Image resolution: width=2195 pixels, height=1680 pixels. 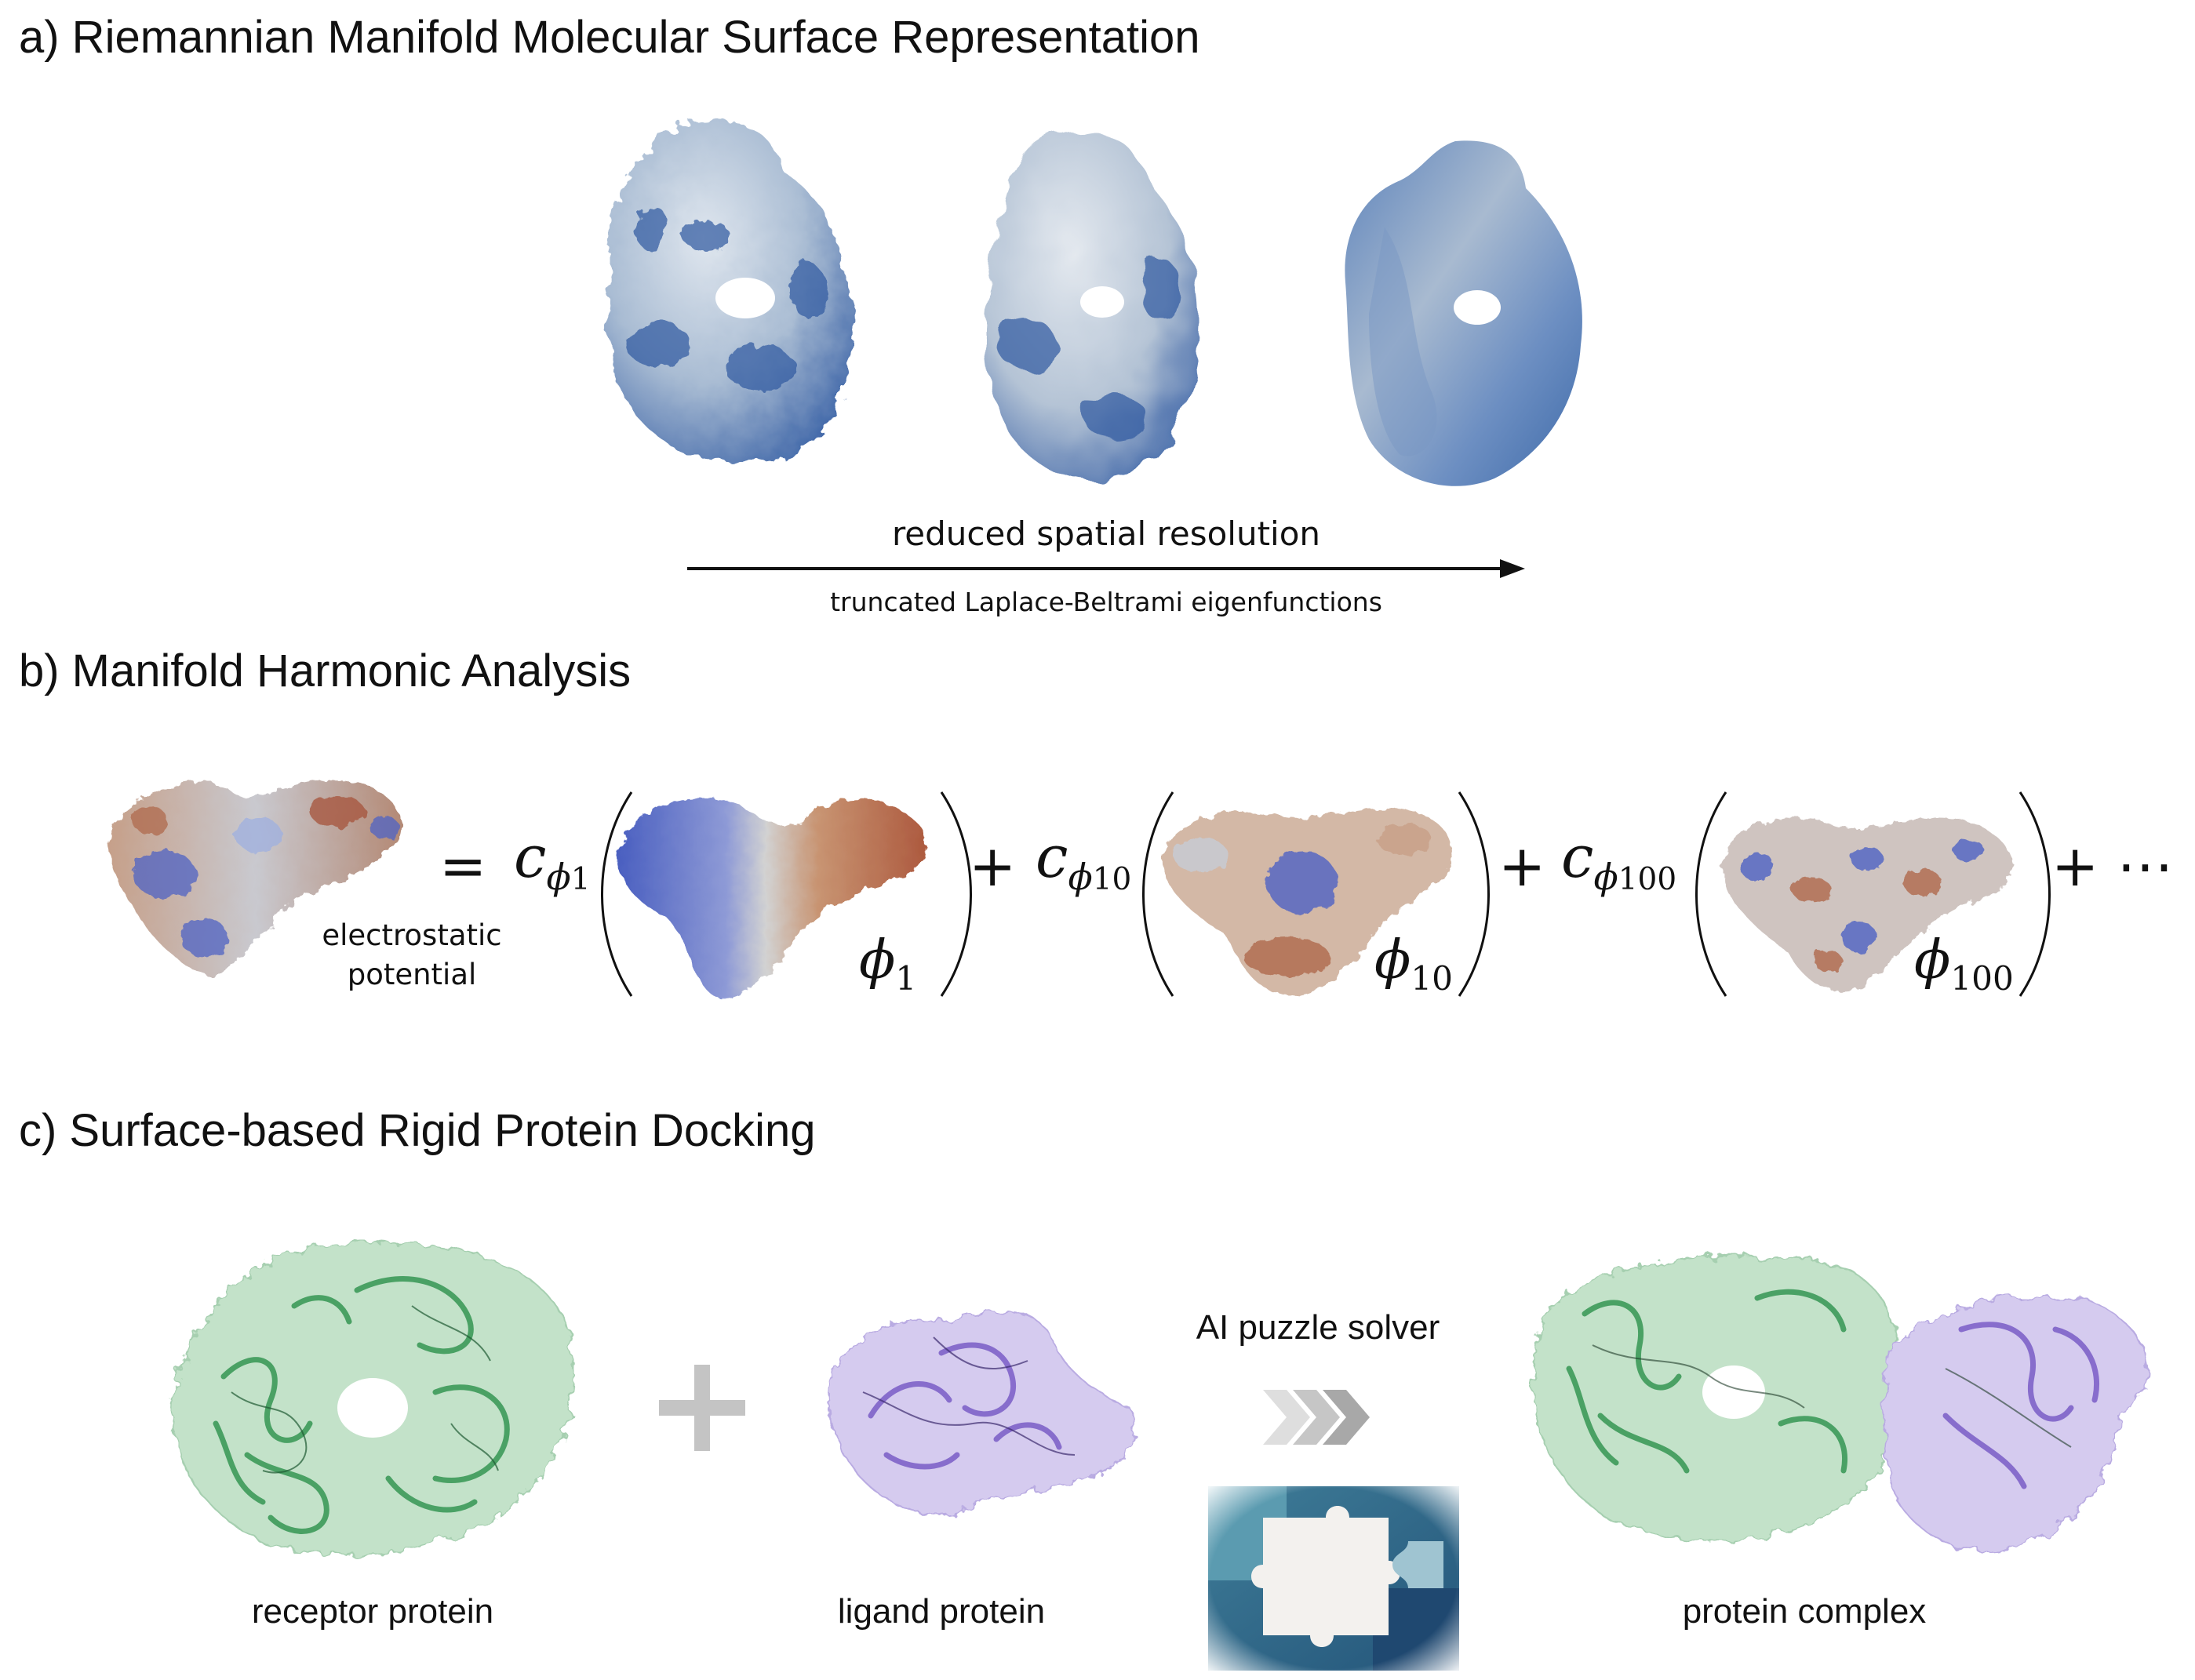 What do you see at coordinates (1522, 866) in the screenshot?
I see `plus-sign-2: +` at bounding box center [1522, 866].